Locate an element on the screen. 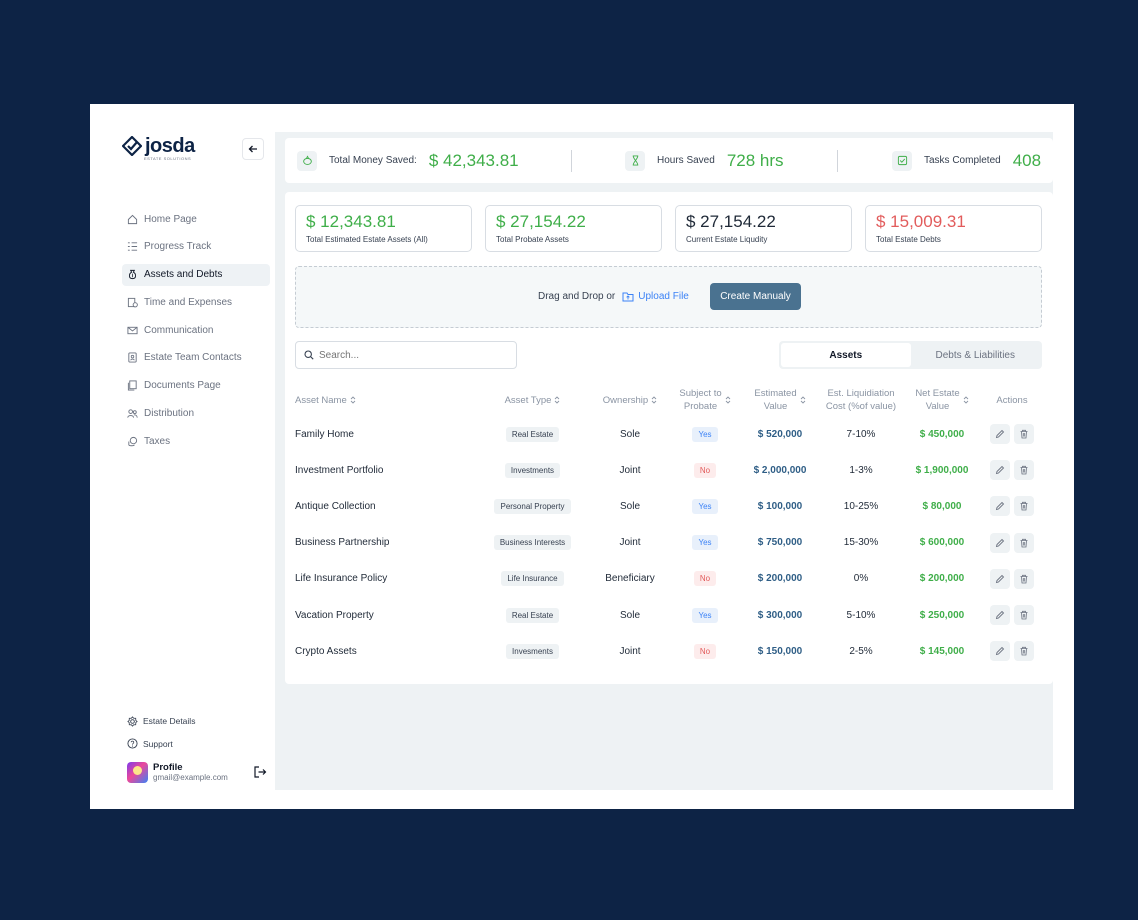 This screenshot has height=920, width=1138. cell-net-estate-value: $ 450,000 is located at coordinates (942, 434).